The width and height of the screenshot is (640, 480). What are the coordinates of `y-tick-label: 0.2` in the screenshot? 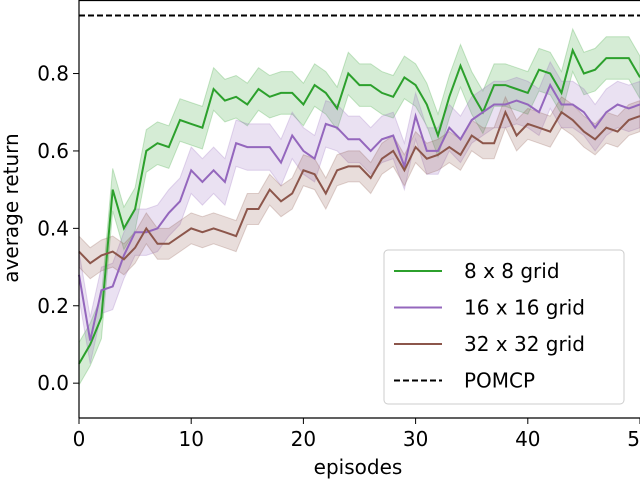 It's located at (53, 306).